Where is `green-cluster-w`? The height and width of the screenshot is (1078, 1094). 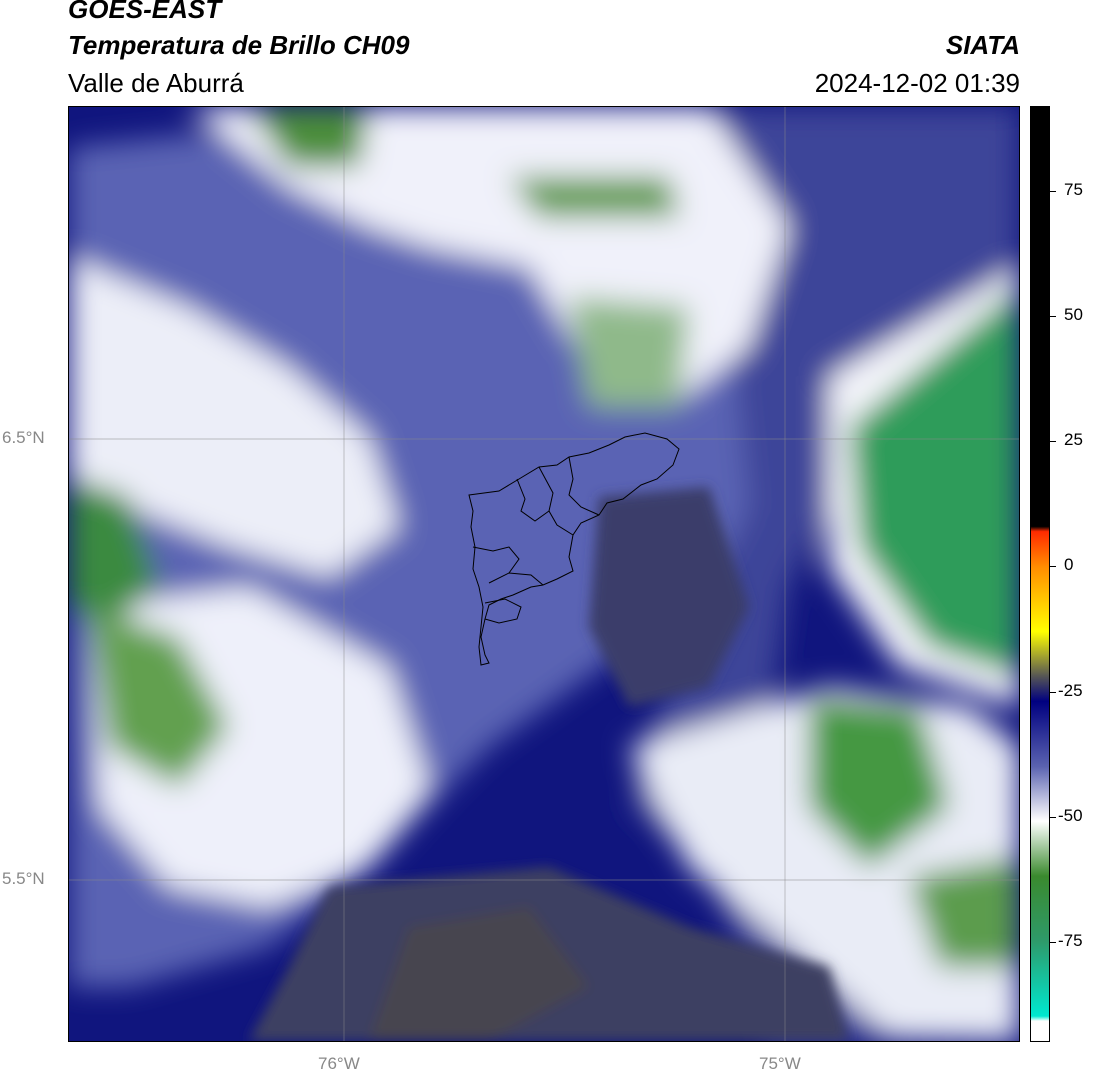 green-cluster-w is located at coordinates (114, 552).